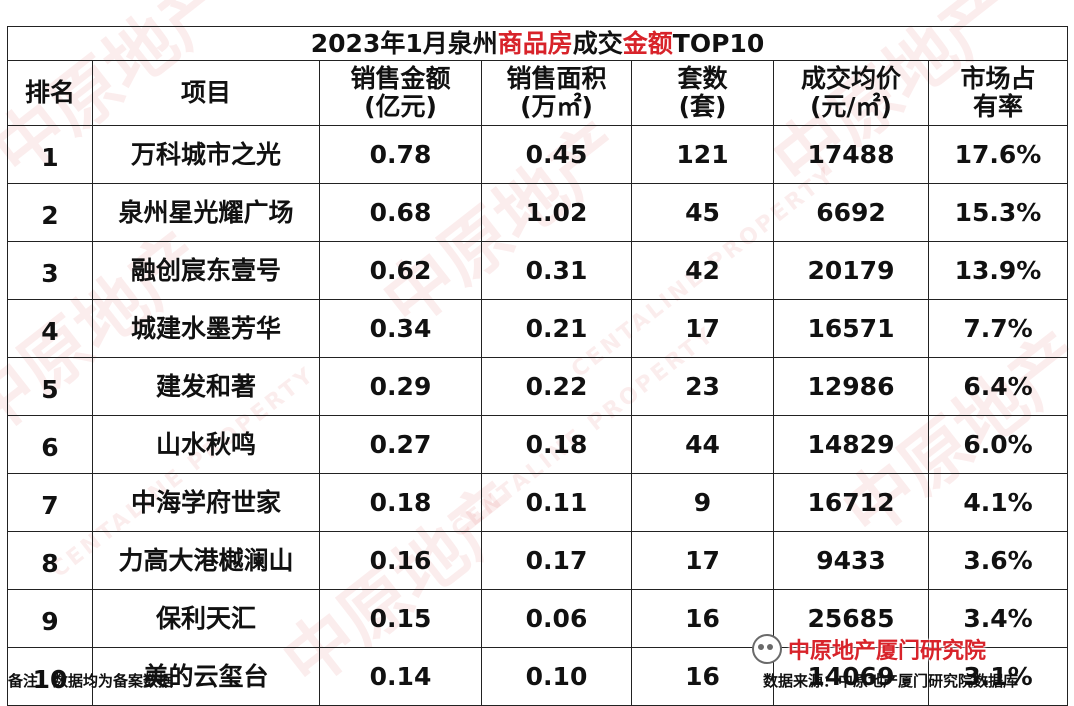  Describe the element at coordinates (851, 93) in the screenshot. I see `header-price: 成交均价 (元/㎡)` at that location.